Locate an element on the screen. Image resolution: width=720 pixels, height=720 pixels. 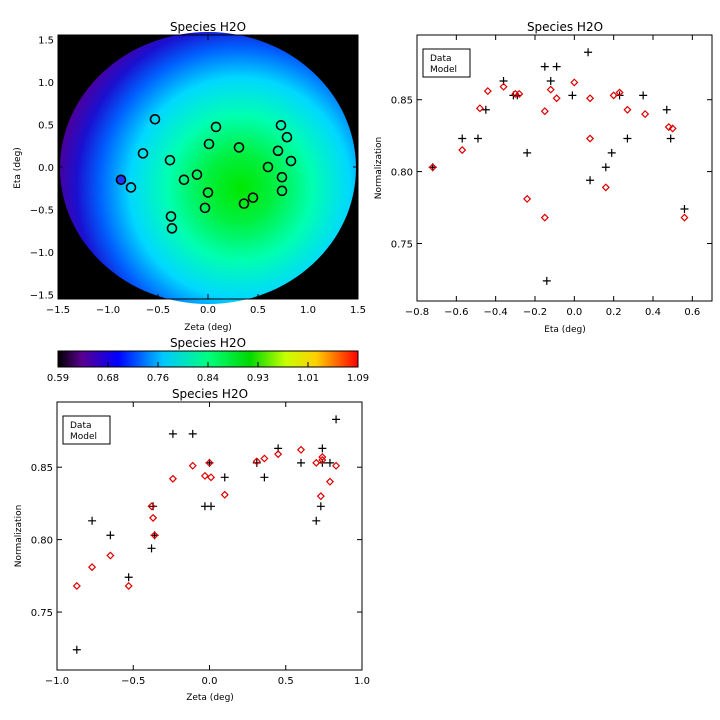
eta-ytick-label: 0.75 is located at coordinates (402, 244).